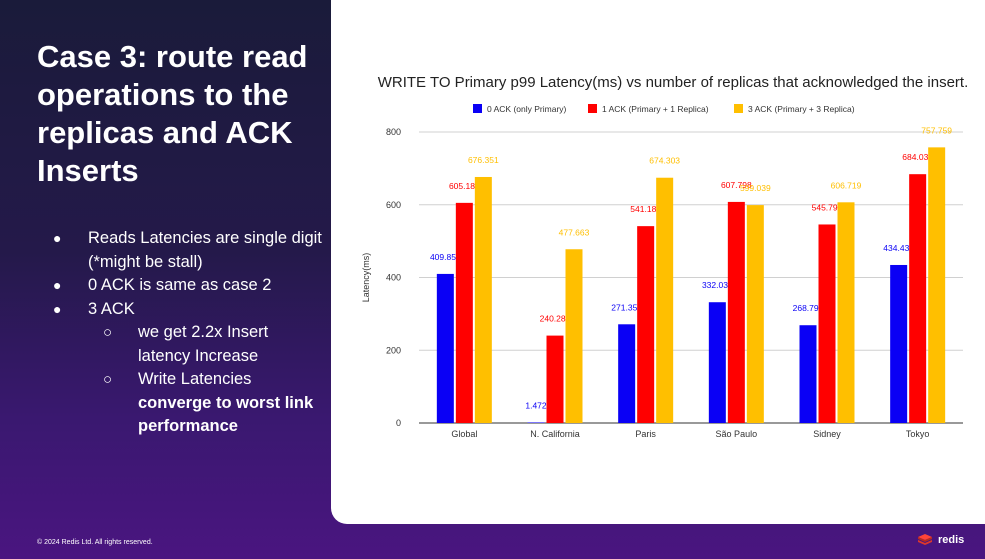 The image size is (985, 559). What do you see at coordinates (483, 160) in the screenshot?
I see `data-label: 676.351` at bounding box center [483, 160].